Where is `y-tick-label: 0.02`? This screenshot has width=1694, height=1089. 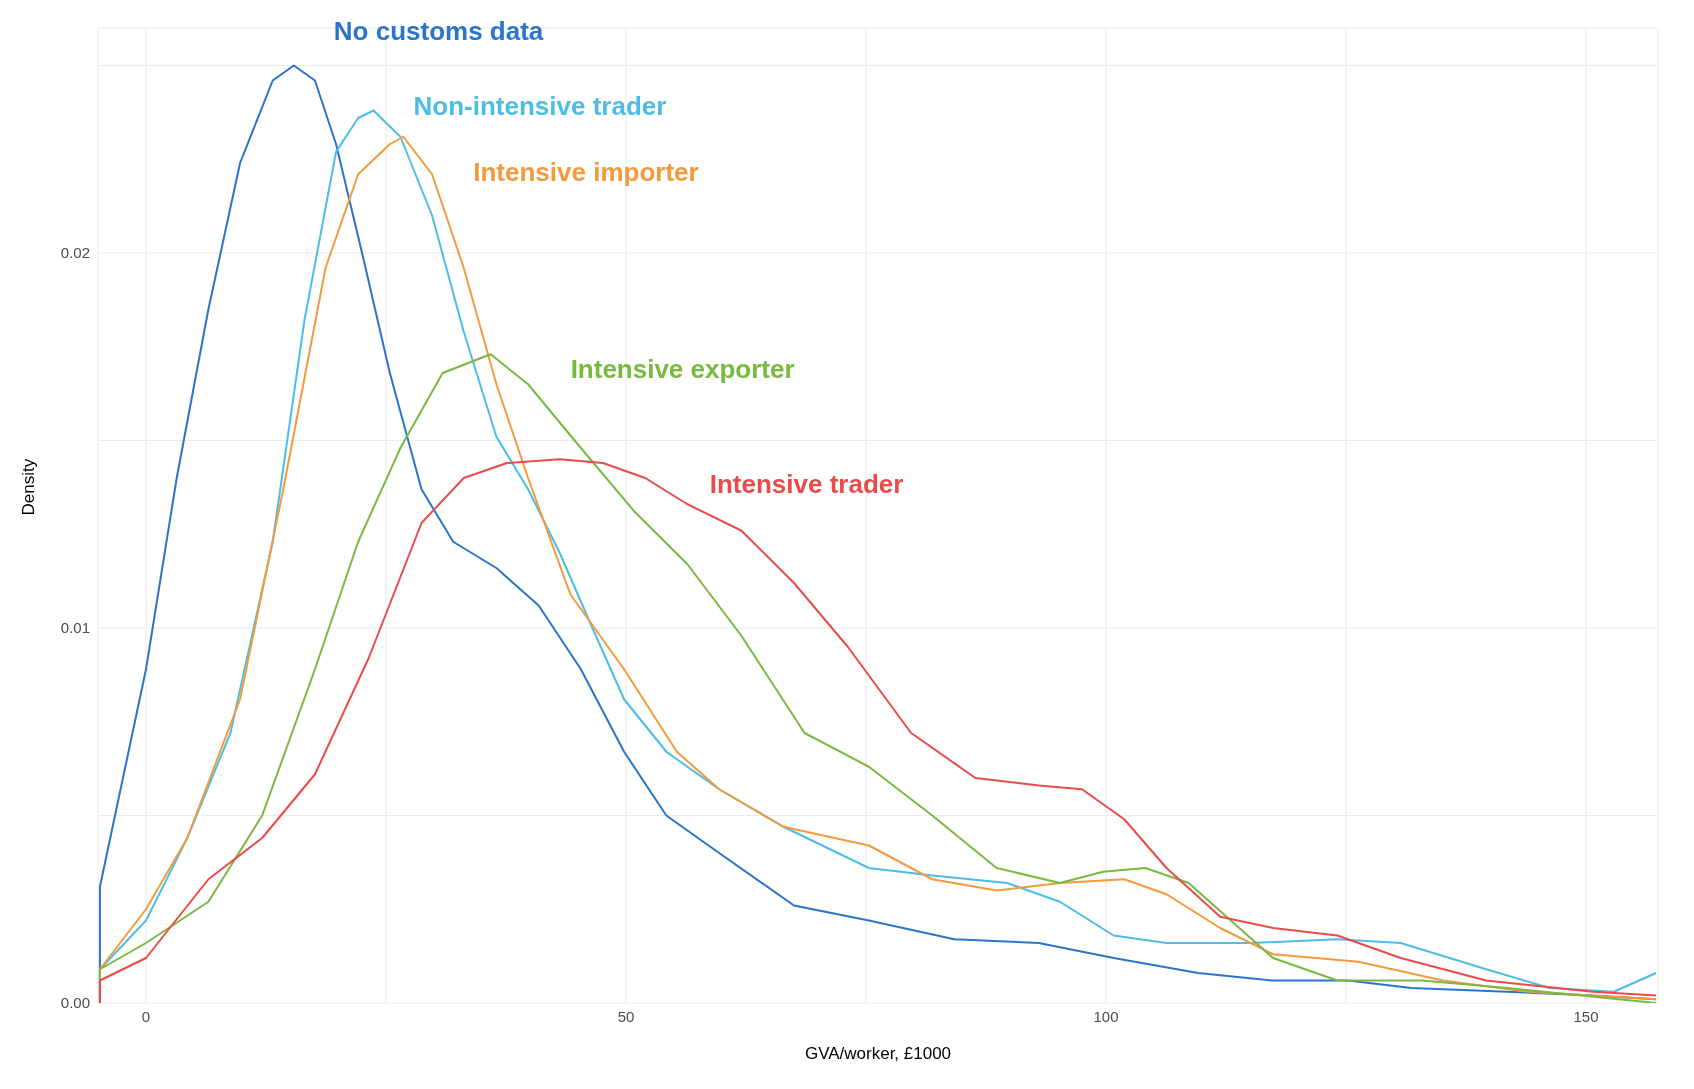
y-tick-label: 0.02 is located at coordinates (75, 253).